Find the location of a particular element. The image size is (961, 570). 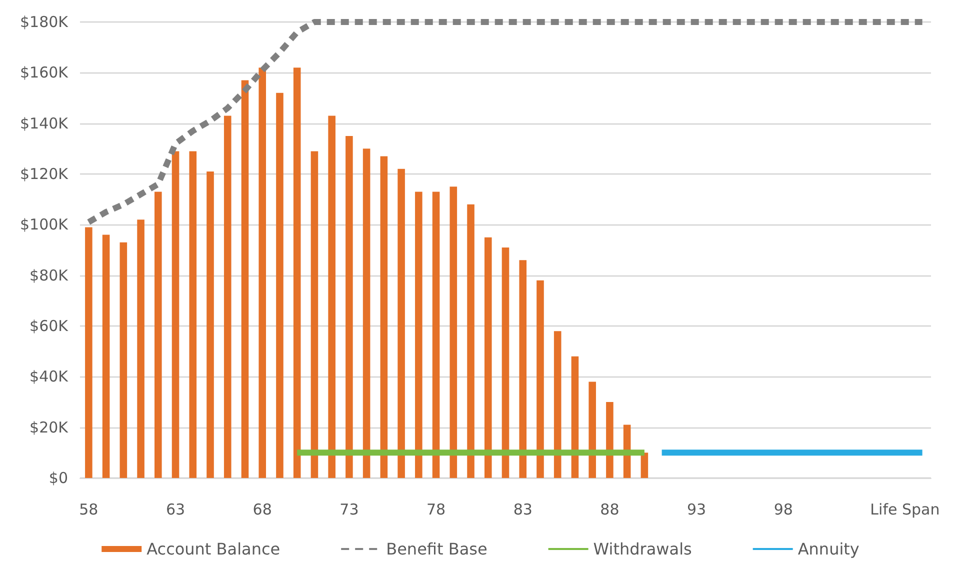

y-tick-label: $60K is located at coordinates (50, 326).